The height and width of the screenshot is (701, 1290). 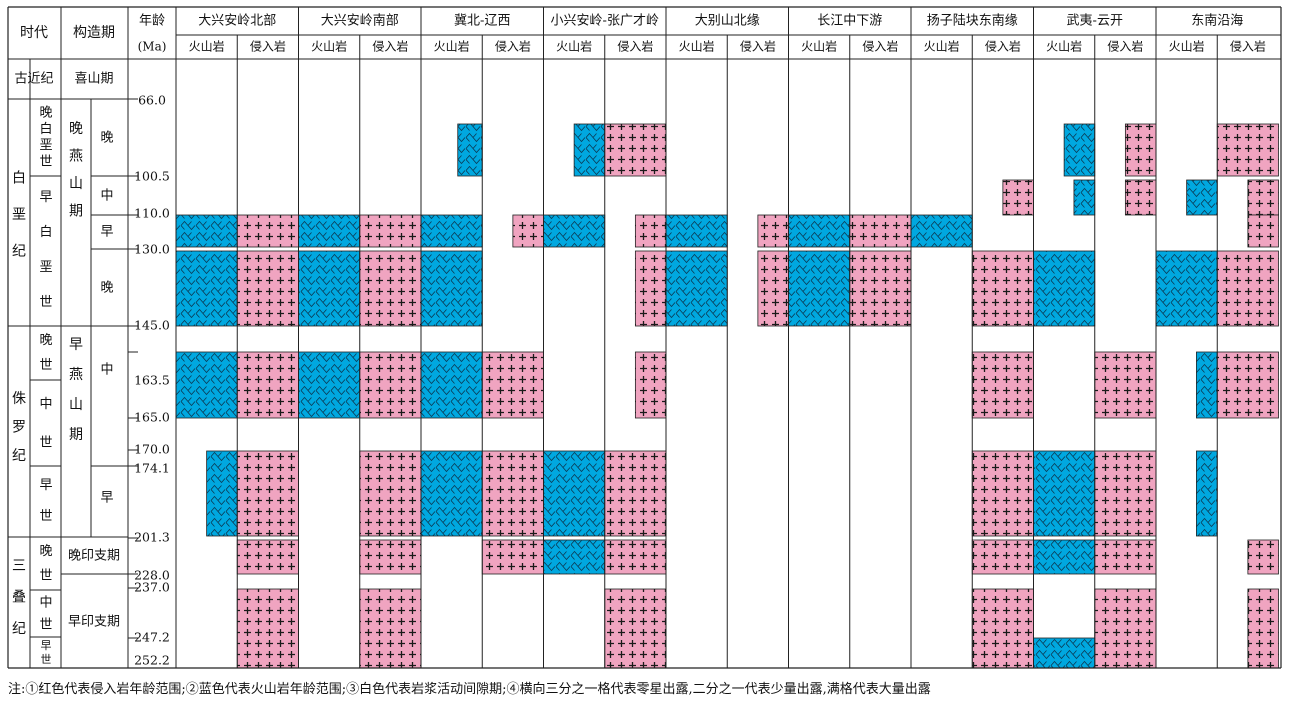 What do you see at coordinates (152, 468) in the screenshot?
I see `age-tick-label: 174.1` at bounding box center [152, 468].